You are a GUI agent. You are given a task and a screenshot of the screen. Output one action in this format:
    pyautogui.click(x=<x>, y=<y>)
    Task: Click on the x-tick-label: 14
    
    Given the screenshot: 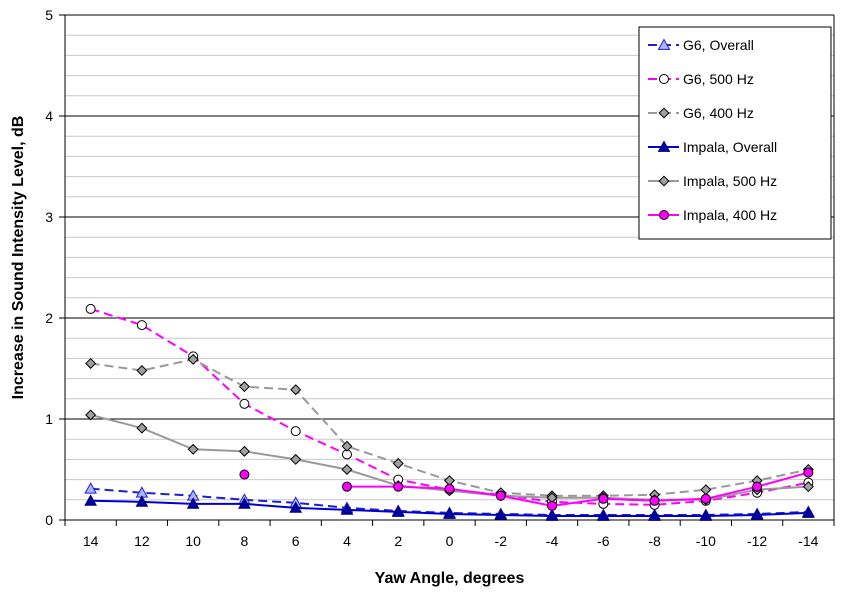 What is the action you would take?
    pyautogui.click(x=91, y=541)
    